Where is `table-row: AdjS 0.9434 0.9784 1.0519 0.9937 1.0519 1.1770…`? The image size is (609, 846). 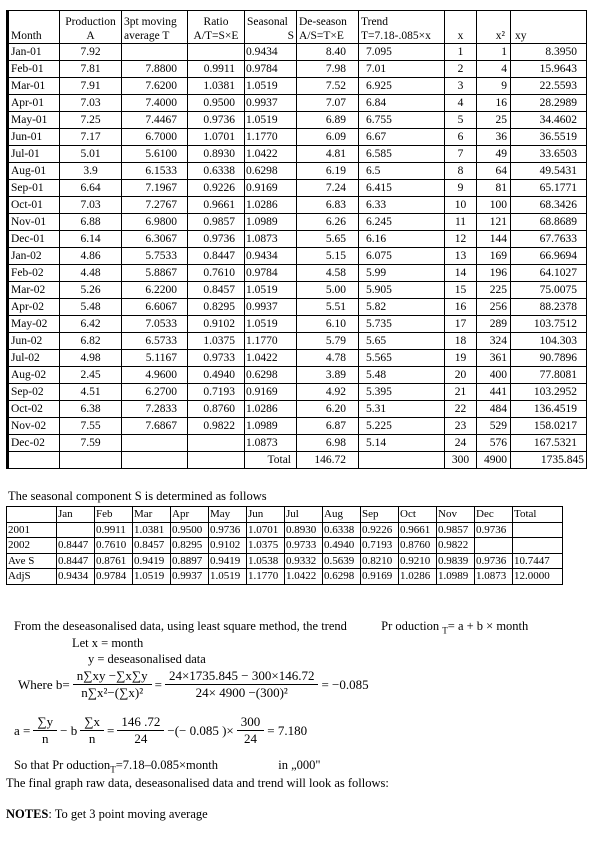 table-row: AdjS 0.9434 0.9784 1.0519 0.9937 1.0519 1.1770… is located at coordinates (284, 576).